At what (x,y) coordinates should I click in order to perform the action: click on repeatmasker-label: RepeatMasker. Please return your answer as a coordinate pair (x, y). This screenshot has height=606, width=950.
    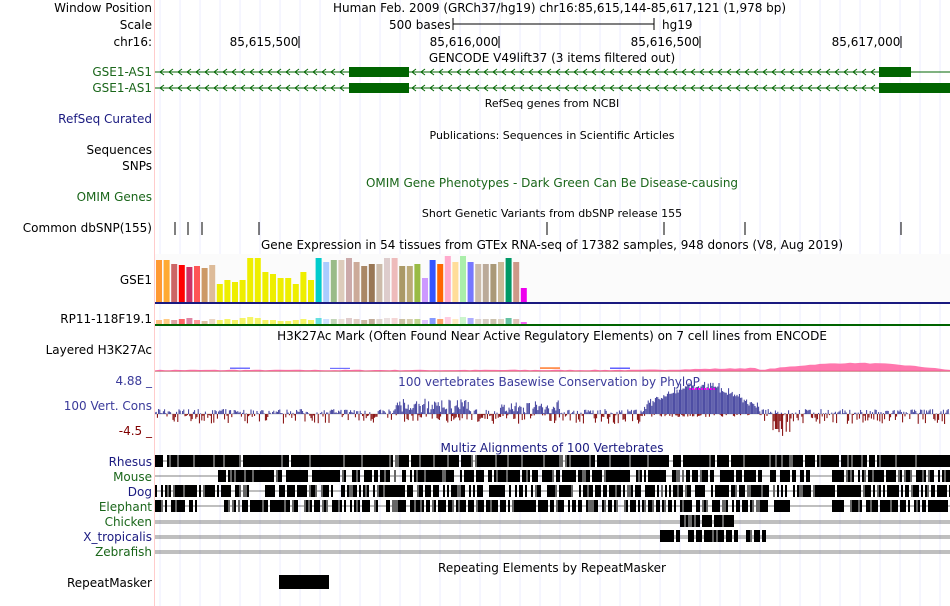
    Looking at the image, I should click on (109, 583).